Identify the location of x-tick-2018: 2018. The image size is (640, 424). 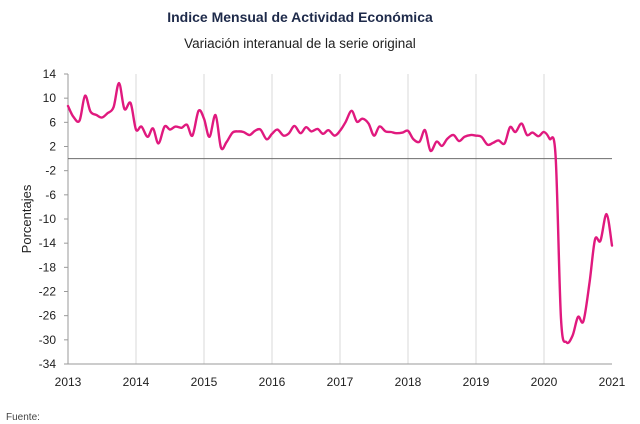
(408, 382).